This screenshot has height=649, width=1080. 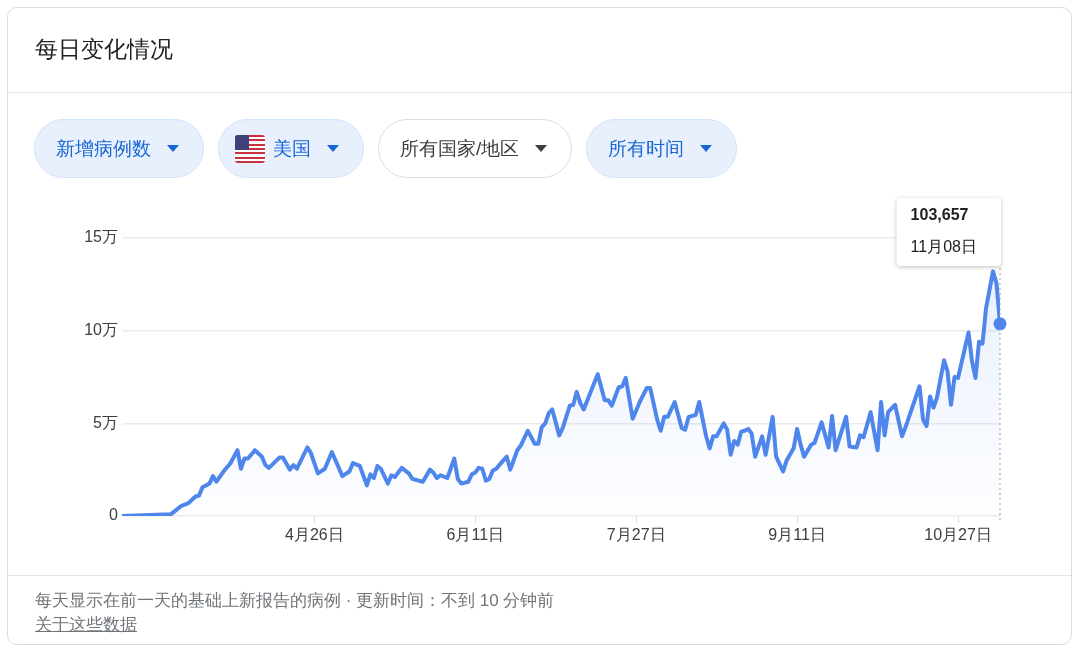 What do you see at coordinates (939, 215) in the screenshot?
I see `text: 103,657` at bounding box center [939, 215].